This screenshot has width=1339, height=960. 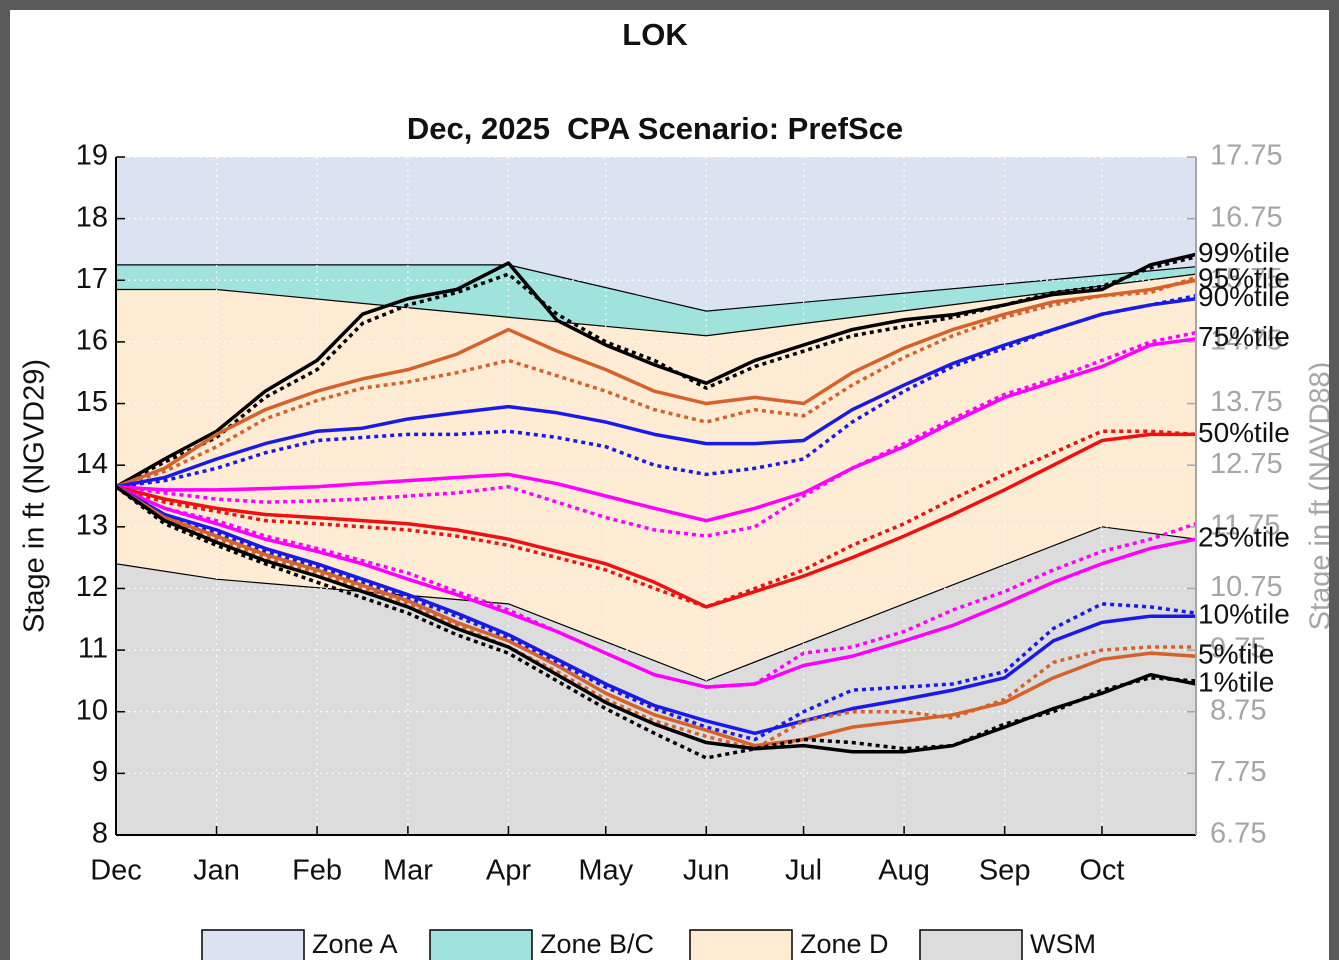 What do you see at coordinates (92, 156) in the screenshot?
I see `y-tick-label: 19` at bounding box center [92, 156].